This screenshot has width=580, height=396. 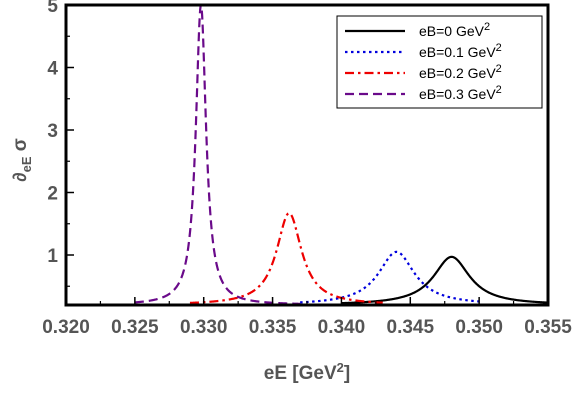 What do you see at coordinates (52, 131) in the screenshot?
I see `y-tick-label: 3` at bounding box center [52, 131].